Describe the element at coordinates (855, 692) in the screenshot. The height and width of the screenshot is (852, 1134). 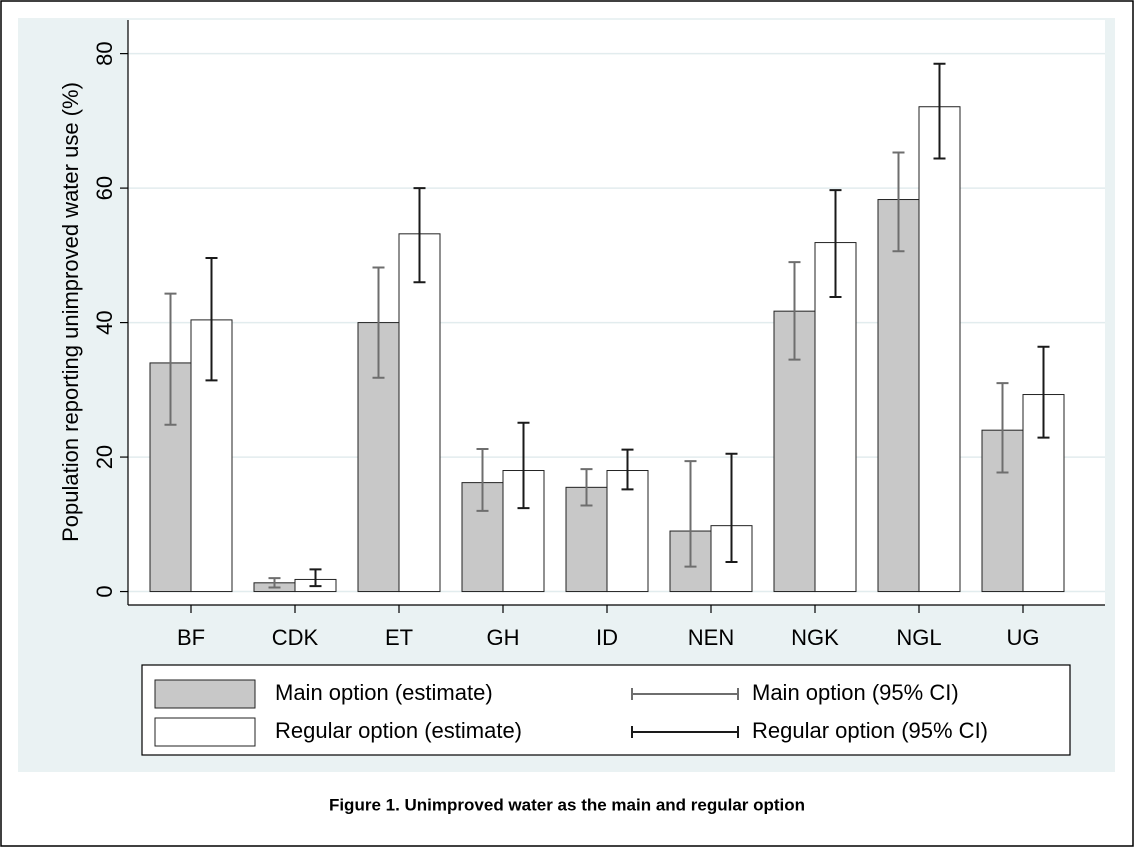
I see `legend-label: Main option (95% CI)` at that location.